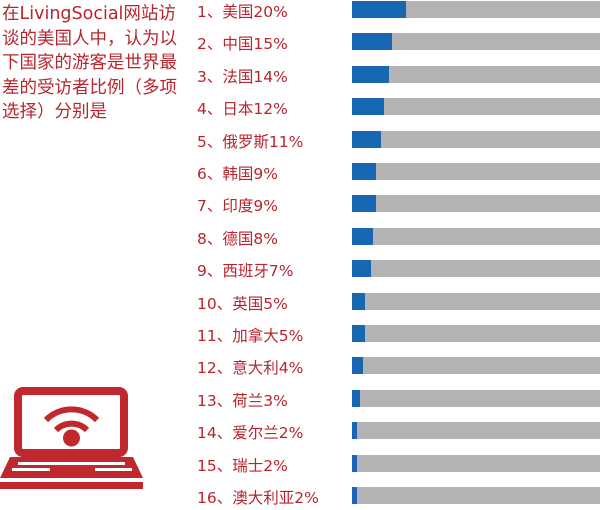 The image size is (600, 510). I want to click on bar-label: 2、中国15%, so click(242, 44).